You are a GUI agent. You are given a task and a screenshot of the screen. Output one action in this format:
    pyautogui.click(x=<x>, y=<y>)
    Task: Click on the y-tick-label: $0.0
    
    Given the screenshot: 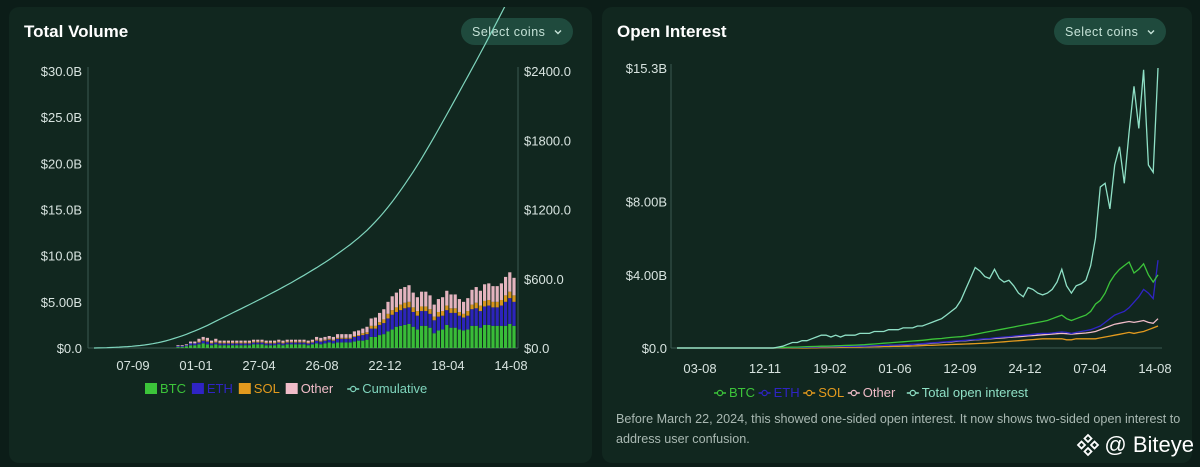 What is the action you would take?
    pyautogui.click(x=654, y=348)
    